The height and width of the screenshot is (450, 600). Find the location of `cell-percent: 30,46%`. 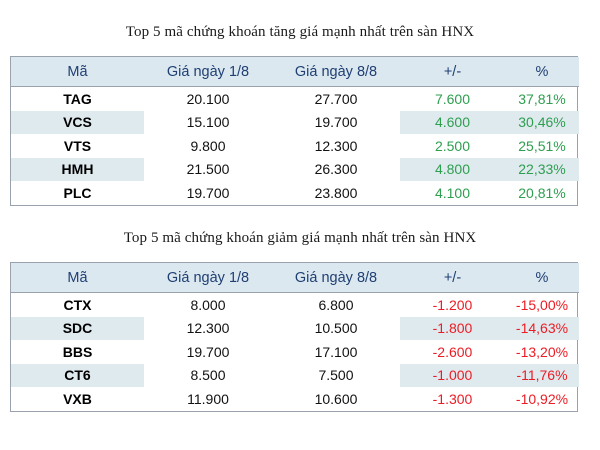

cell-percent: 30,46% is located at coordinates (542, 122).